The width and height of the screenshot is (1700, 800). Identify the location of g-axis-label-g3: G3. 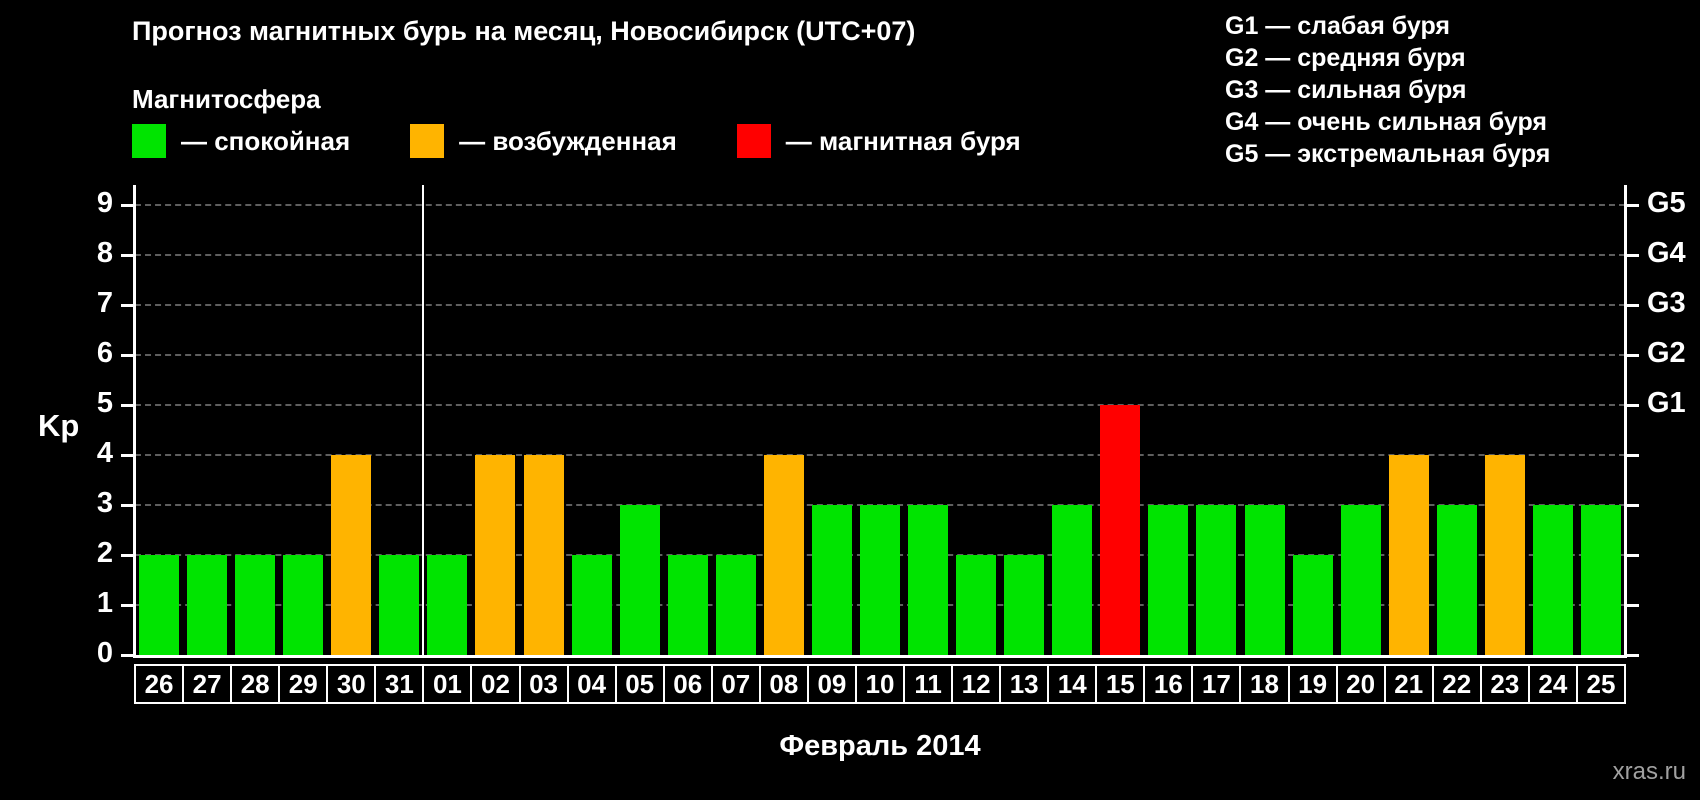
(1666, 303).